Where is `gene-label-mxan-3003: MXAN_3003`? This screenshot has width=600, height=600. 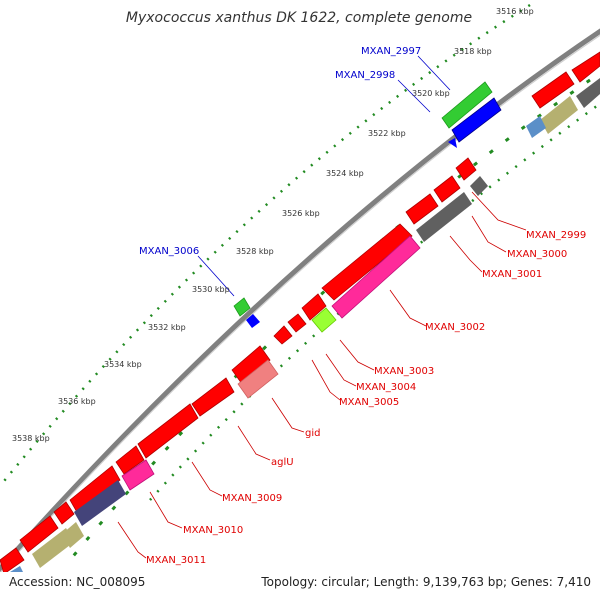
gene-label-mxan-3003: MXAN_3003 is located at coordinates (404, 371).